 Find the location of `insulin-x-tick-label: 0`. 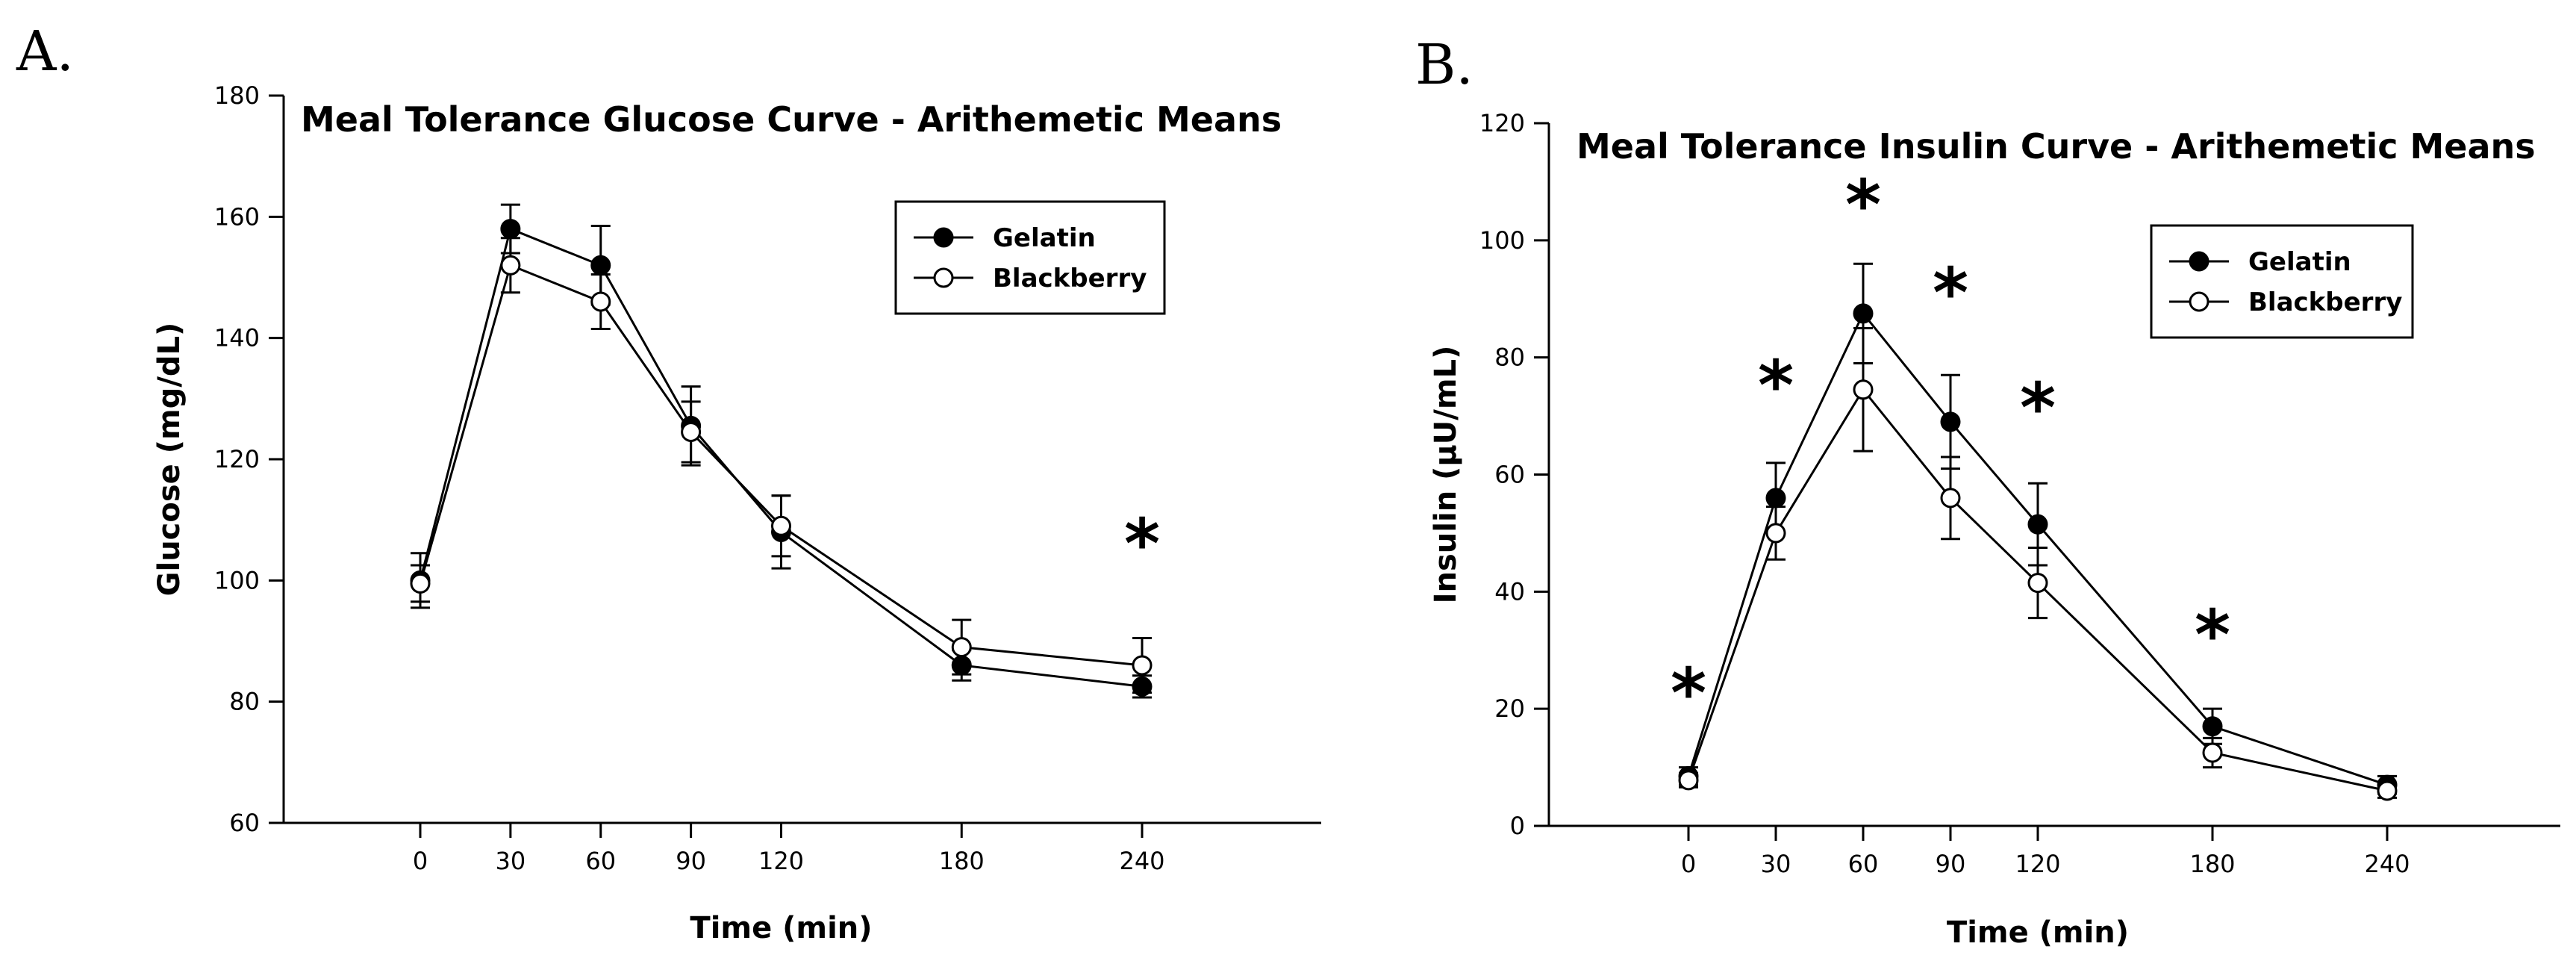

insulin-x-tick-label: 0 is located at coordinates (1688, 864).